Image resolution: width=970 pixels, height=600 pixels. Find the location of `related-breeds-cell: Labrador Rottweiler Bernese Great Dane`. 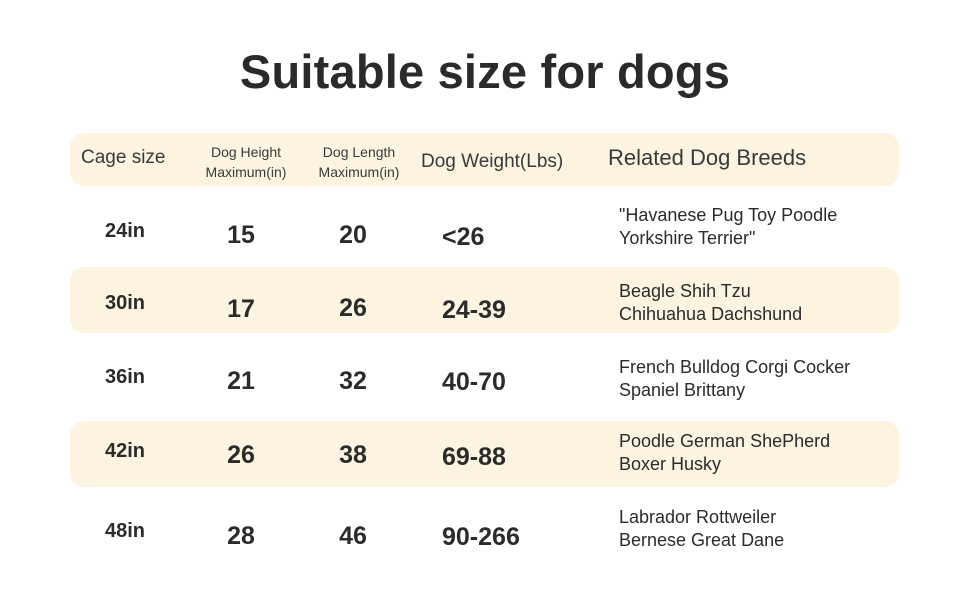

related-breeds-cell: Labrador Rottweiler Bernese Great Dane is located at coordinates (701, 529).